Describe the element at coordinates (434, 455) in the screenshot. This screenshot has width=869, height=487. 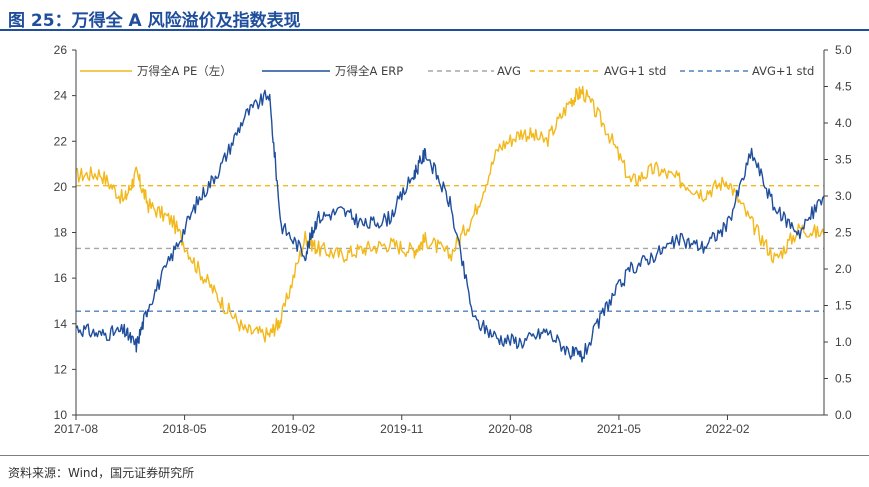
I see `footer-rule` at that location.